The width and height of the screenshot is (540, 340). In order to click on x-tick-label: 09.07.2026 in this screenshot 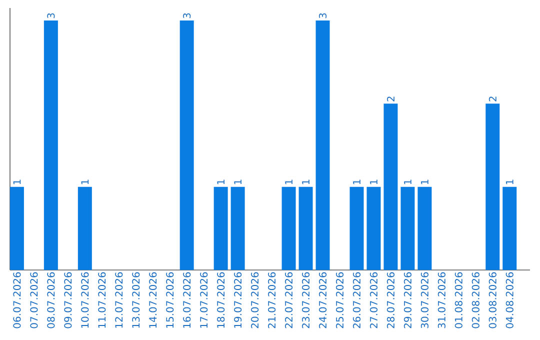, I will do `click(68, 300)`.